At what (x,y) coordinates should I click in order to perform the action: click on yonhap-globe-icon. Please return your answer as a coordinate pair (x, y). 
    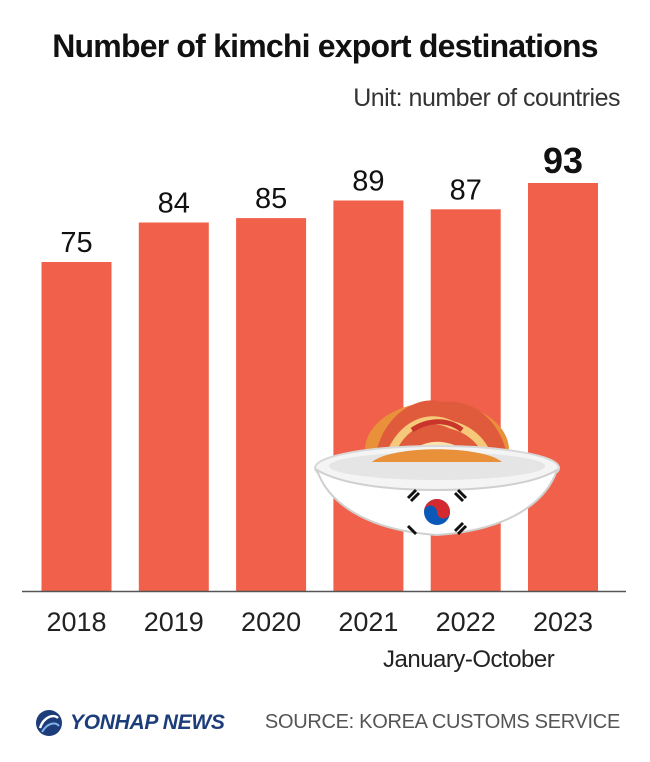
    Looking at the image, I should click on (49, 723).